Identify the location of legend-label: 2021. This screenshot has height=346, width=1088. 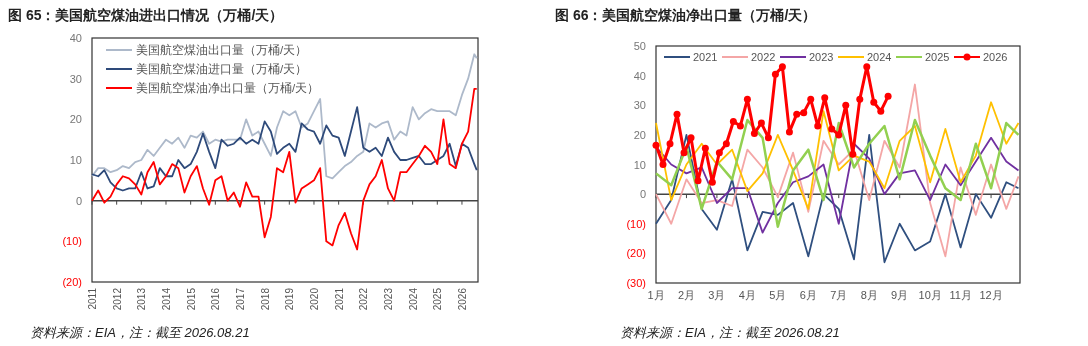
(705, 57).